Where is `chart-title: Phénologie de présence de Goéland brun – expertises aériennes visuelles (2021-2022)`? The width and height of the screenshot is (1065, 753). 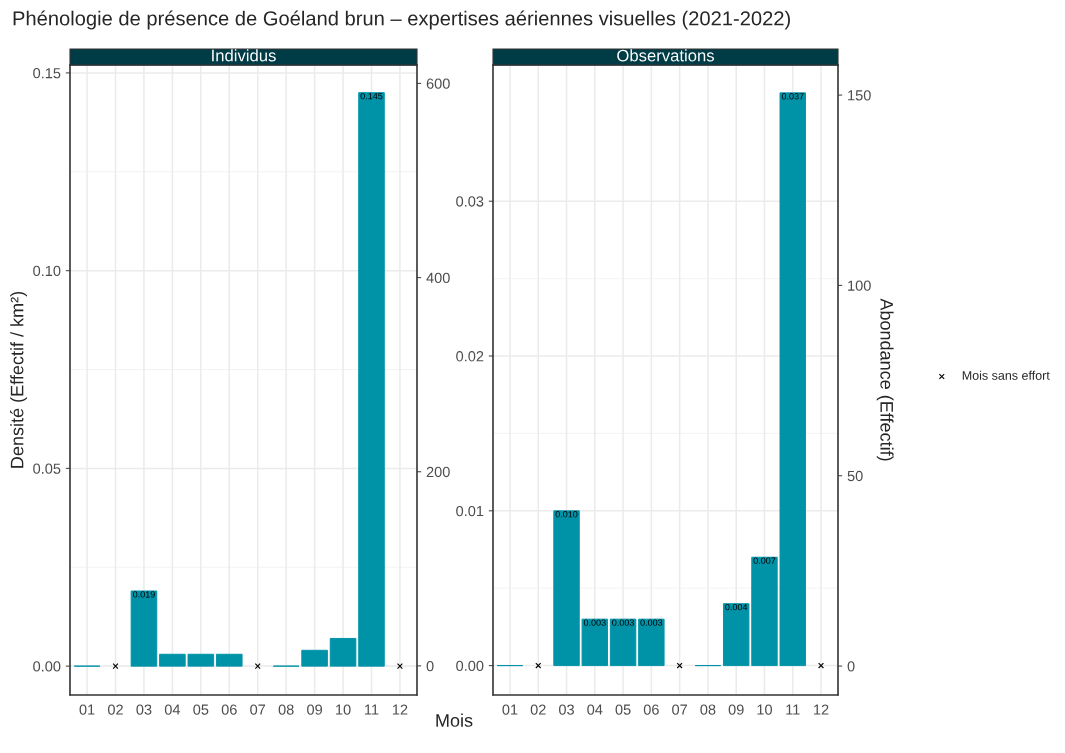 chart-title: Phénologie de présence de Goéland brun – expertises aériennes visuelles (2021-2022) is located at coordinates (401, 20).